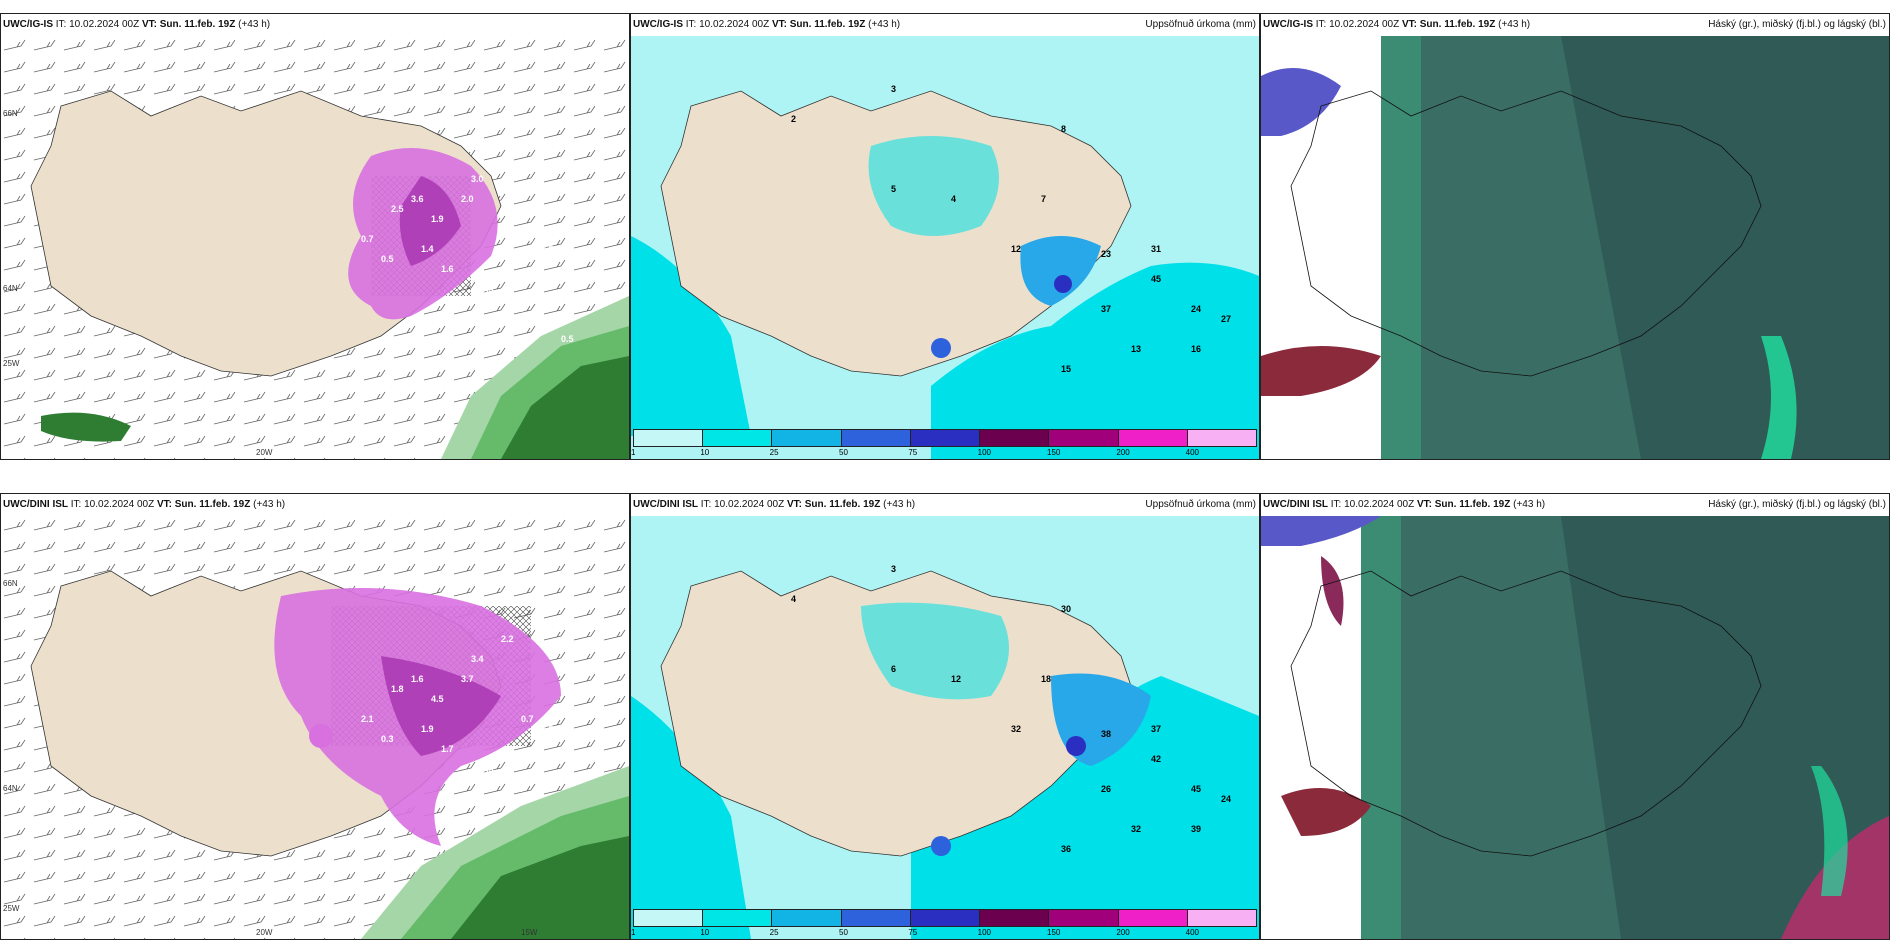 This screenshot has width=1900, height=950. I want to click on legend-tick-label: 25, so click(774, 932).